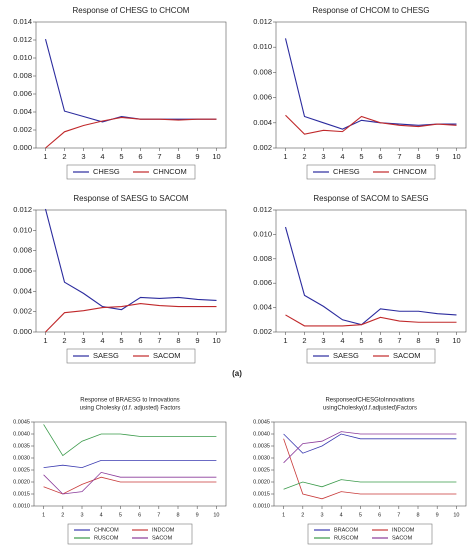  I want to click on y-tick-label: 0.0025, so click(21, 470).